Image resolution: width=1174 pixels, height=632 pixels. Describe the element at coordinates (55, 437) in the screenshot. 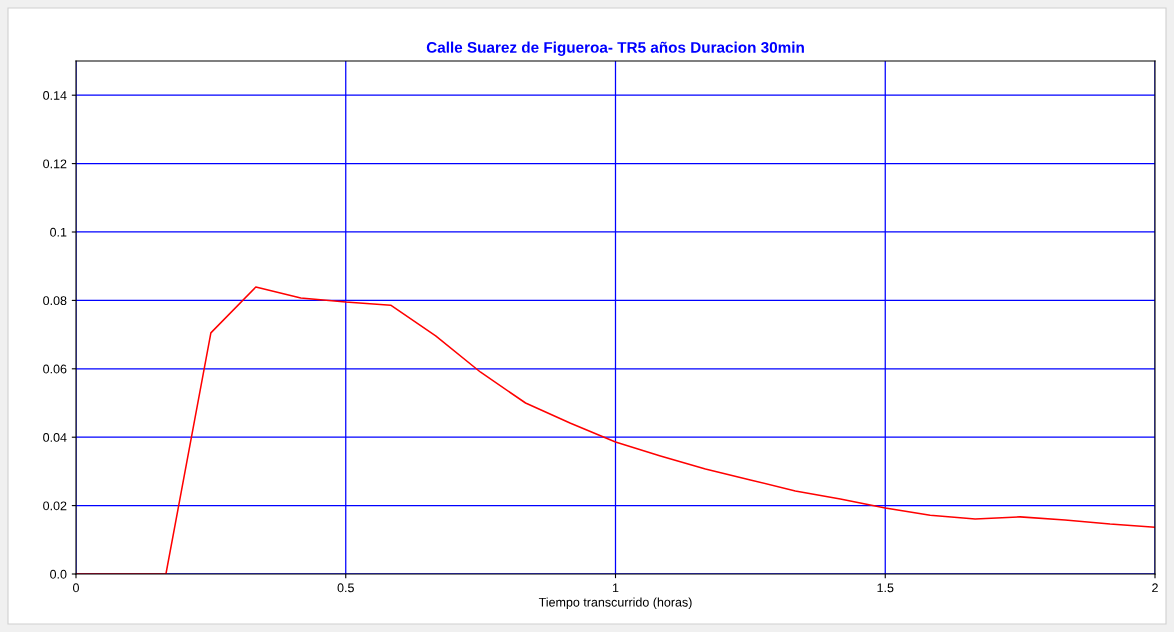

I see `y-tick-label: 0.04` at that location.